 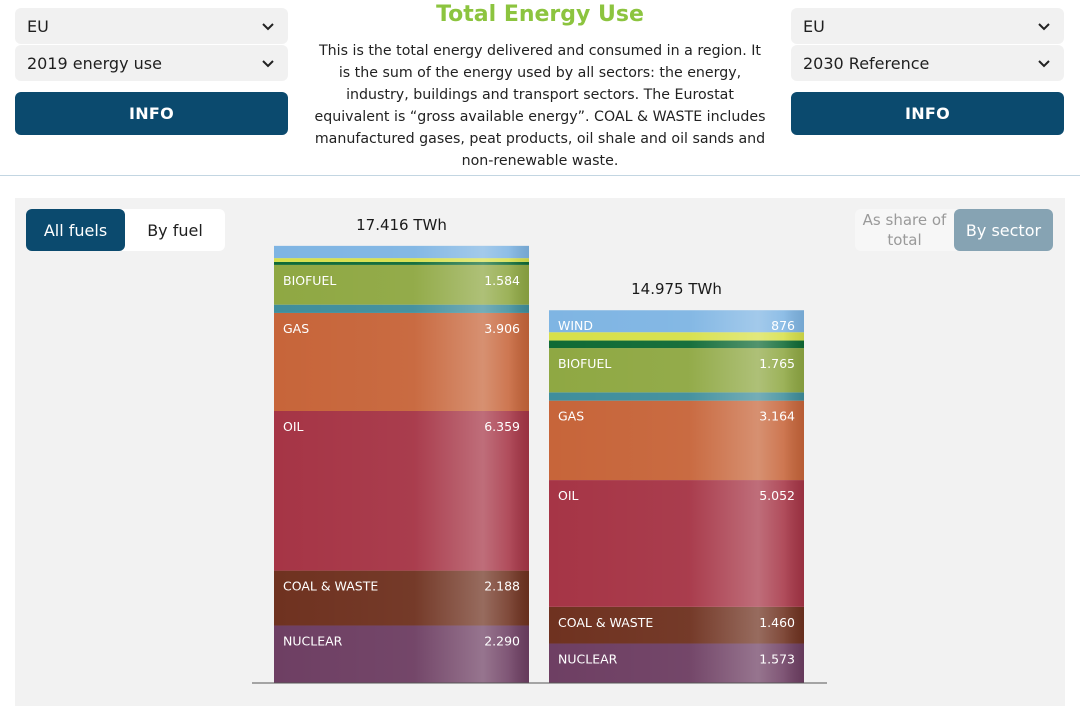 I want to click on bar-total-label-0: 17.416 TWh, so click(x=401, y=225).